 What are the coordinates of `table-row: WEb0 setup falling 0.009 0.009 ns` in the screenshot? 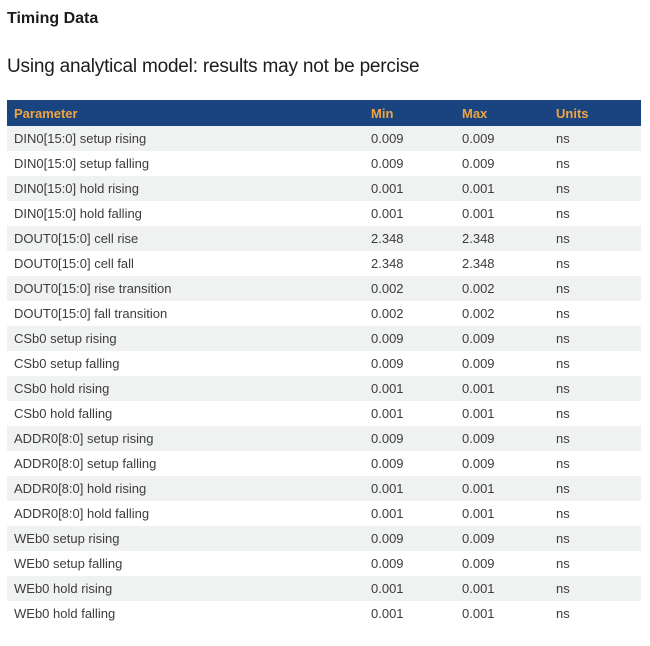 It's located at (324, 563).